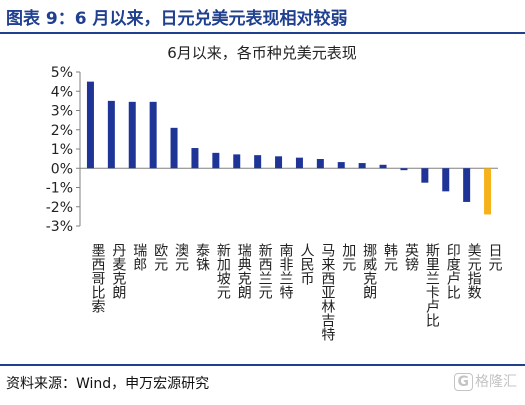 Image resolution: width=525 pixels, height=405 pixels. I want to click on x-tick-label: 英镑, so click(411, 256).